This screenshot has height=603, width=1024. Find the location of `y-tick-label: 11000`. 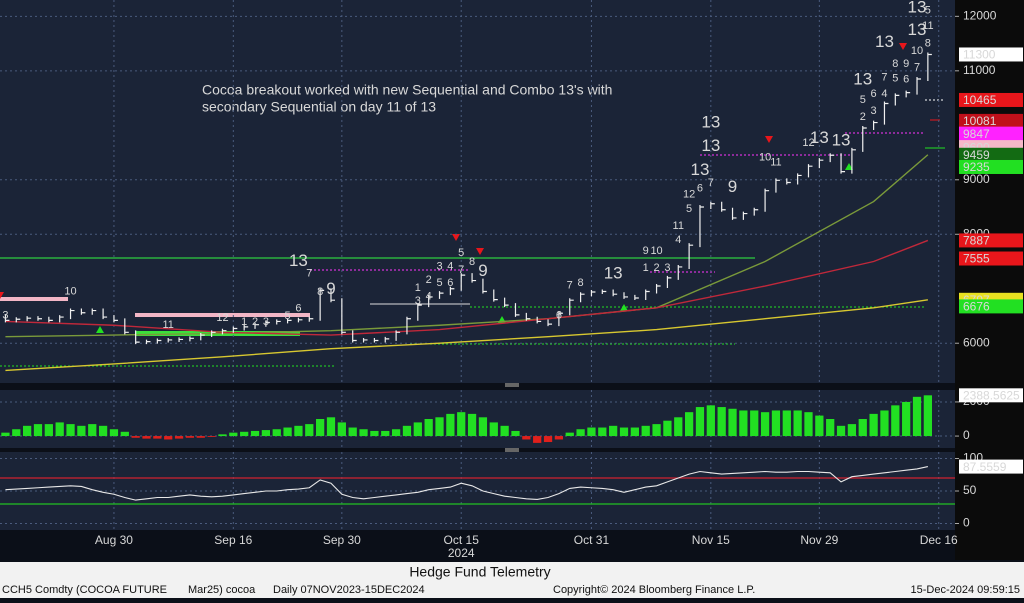

y-tick-label: 11000 is located at coordinates (979, 70).